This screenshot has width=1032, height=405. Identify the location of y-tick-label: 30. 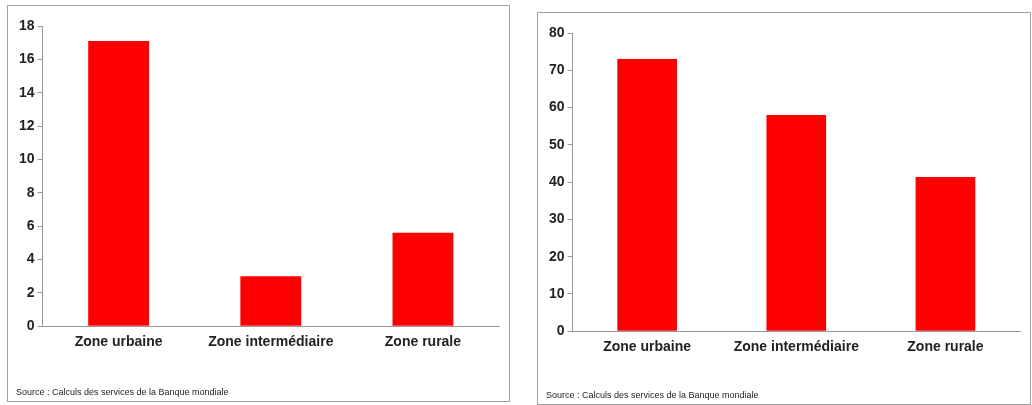
(556, 218).